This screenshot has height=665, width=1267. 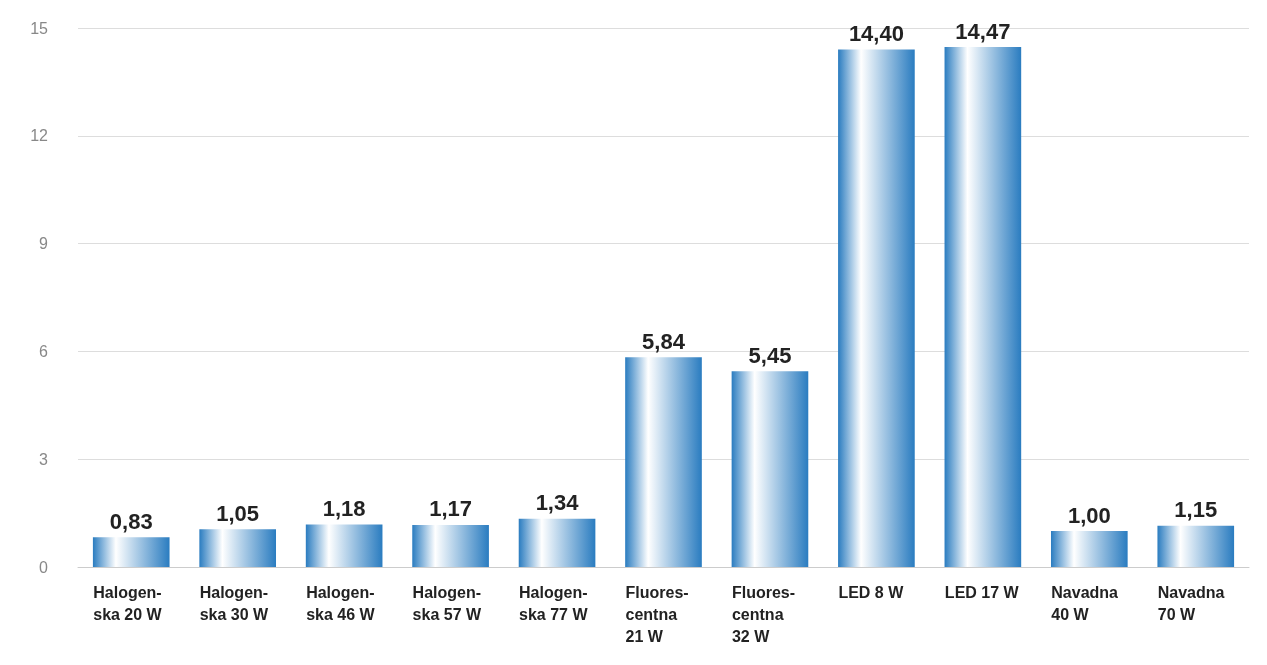 What do you see at coordinates (983, 31) in the screenshot?
I see `data-label: 14,47` at bounding box center [983, 31].